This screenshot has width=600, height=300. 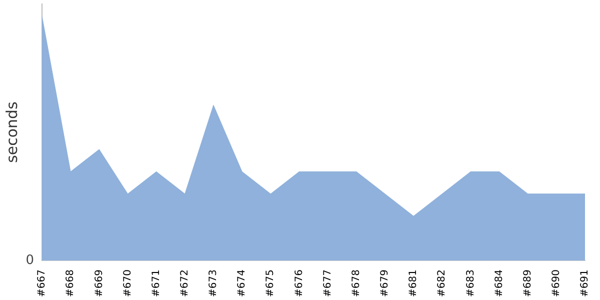 I want to click on x-tick-label: #689, so click(x=528, y=284).